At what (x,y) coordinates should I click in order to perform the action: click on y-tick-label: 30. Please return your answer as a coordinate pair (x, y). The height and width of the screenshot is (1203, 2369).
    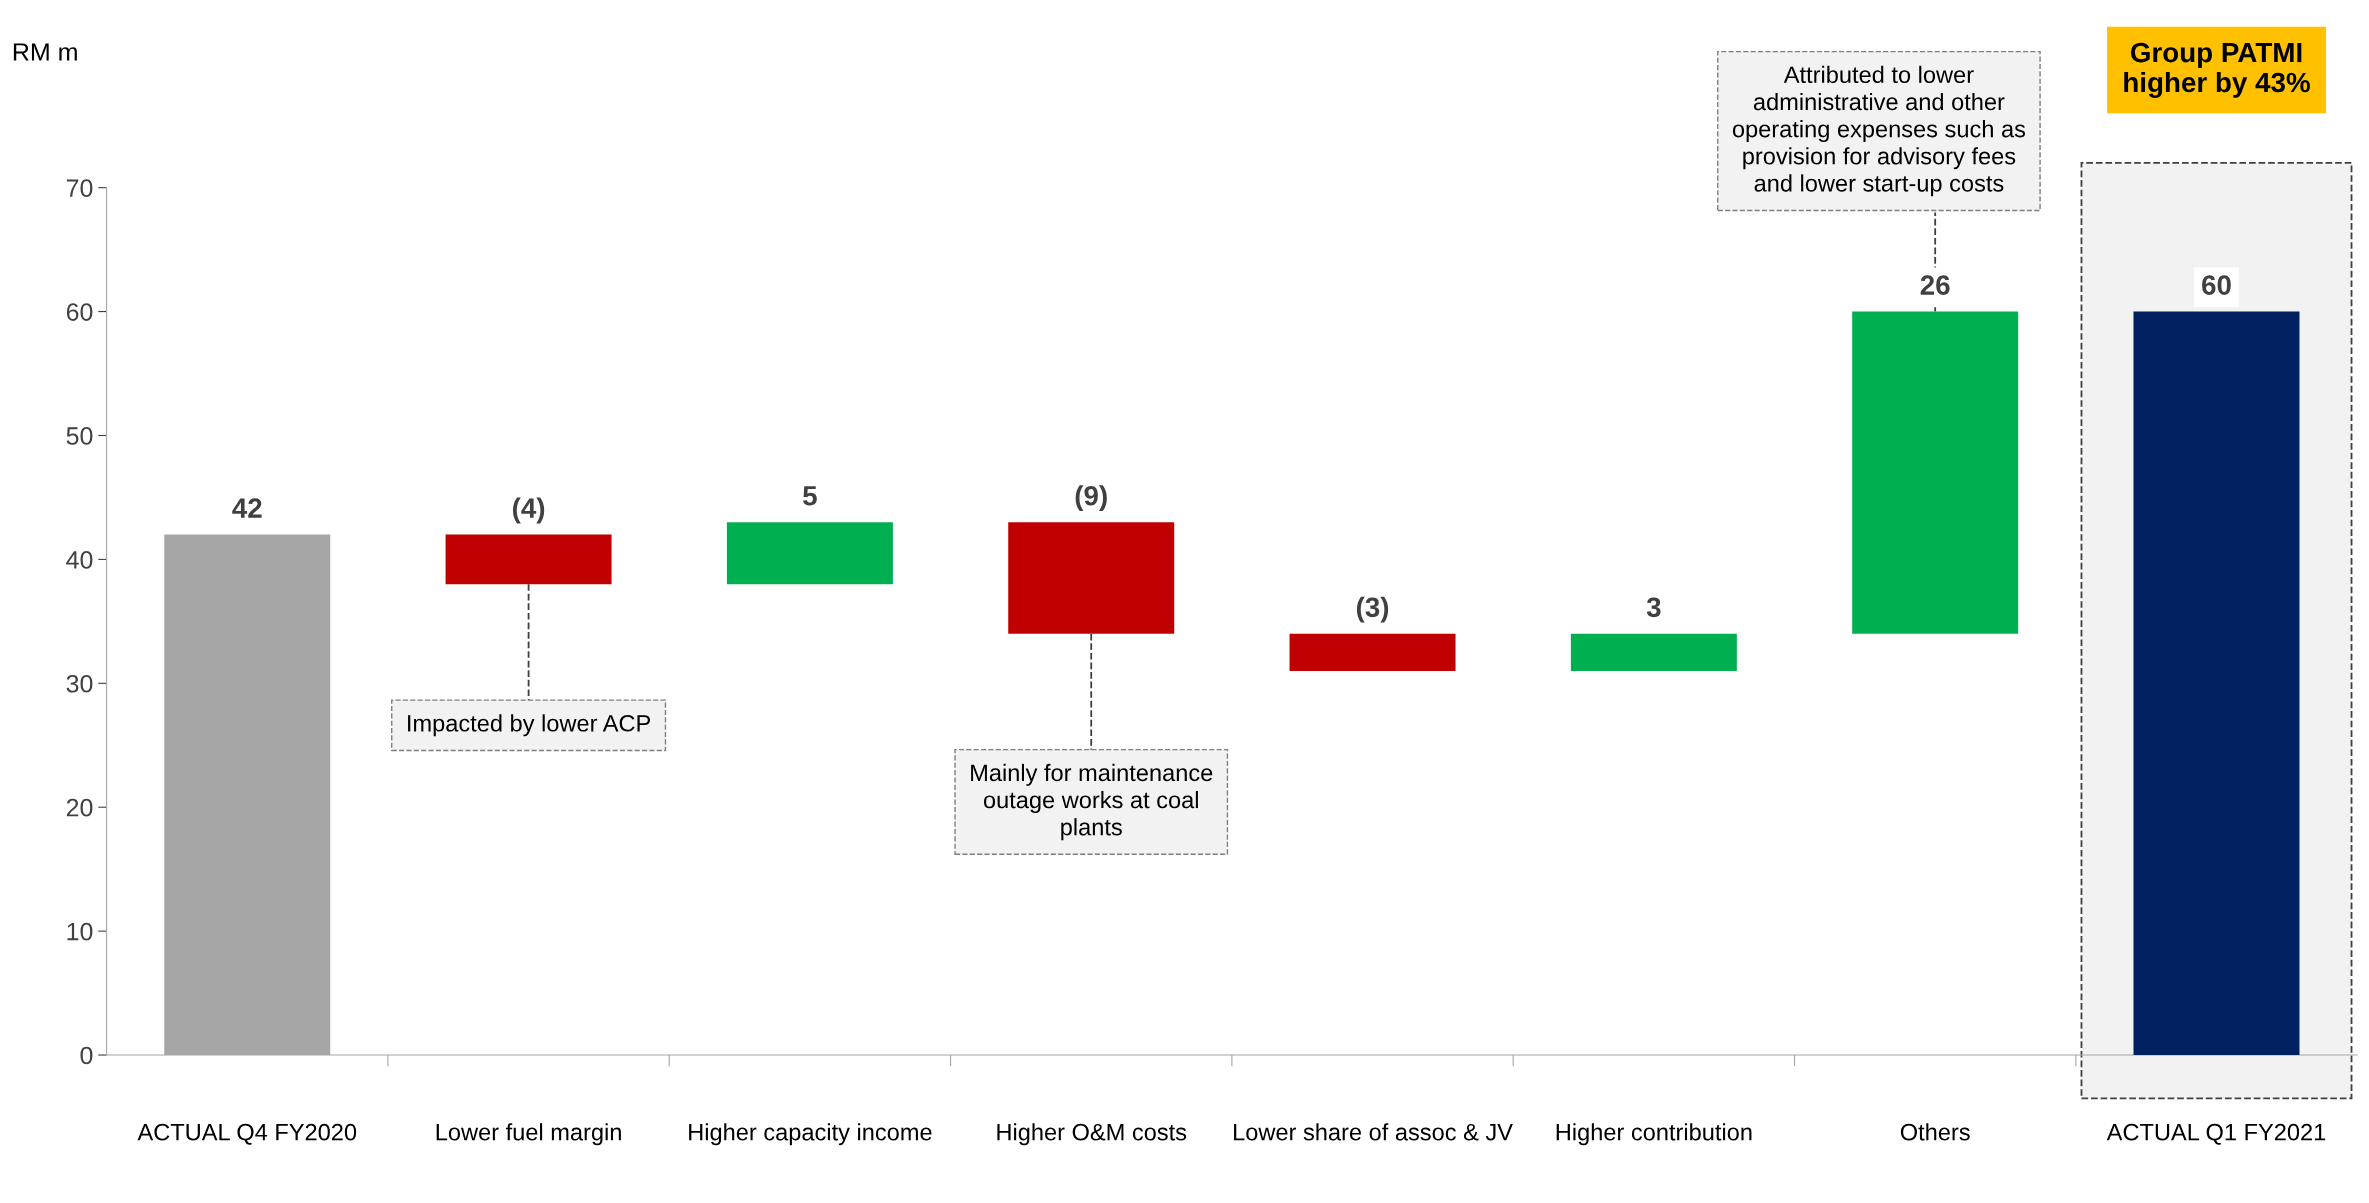
    Looking at the image, I should click on (79, 683).